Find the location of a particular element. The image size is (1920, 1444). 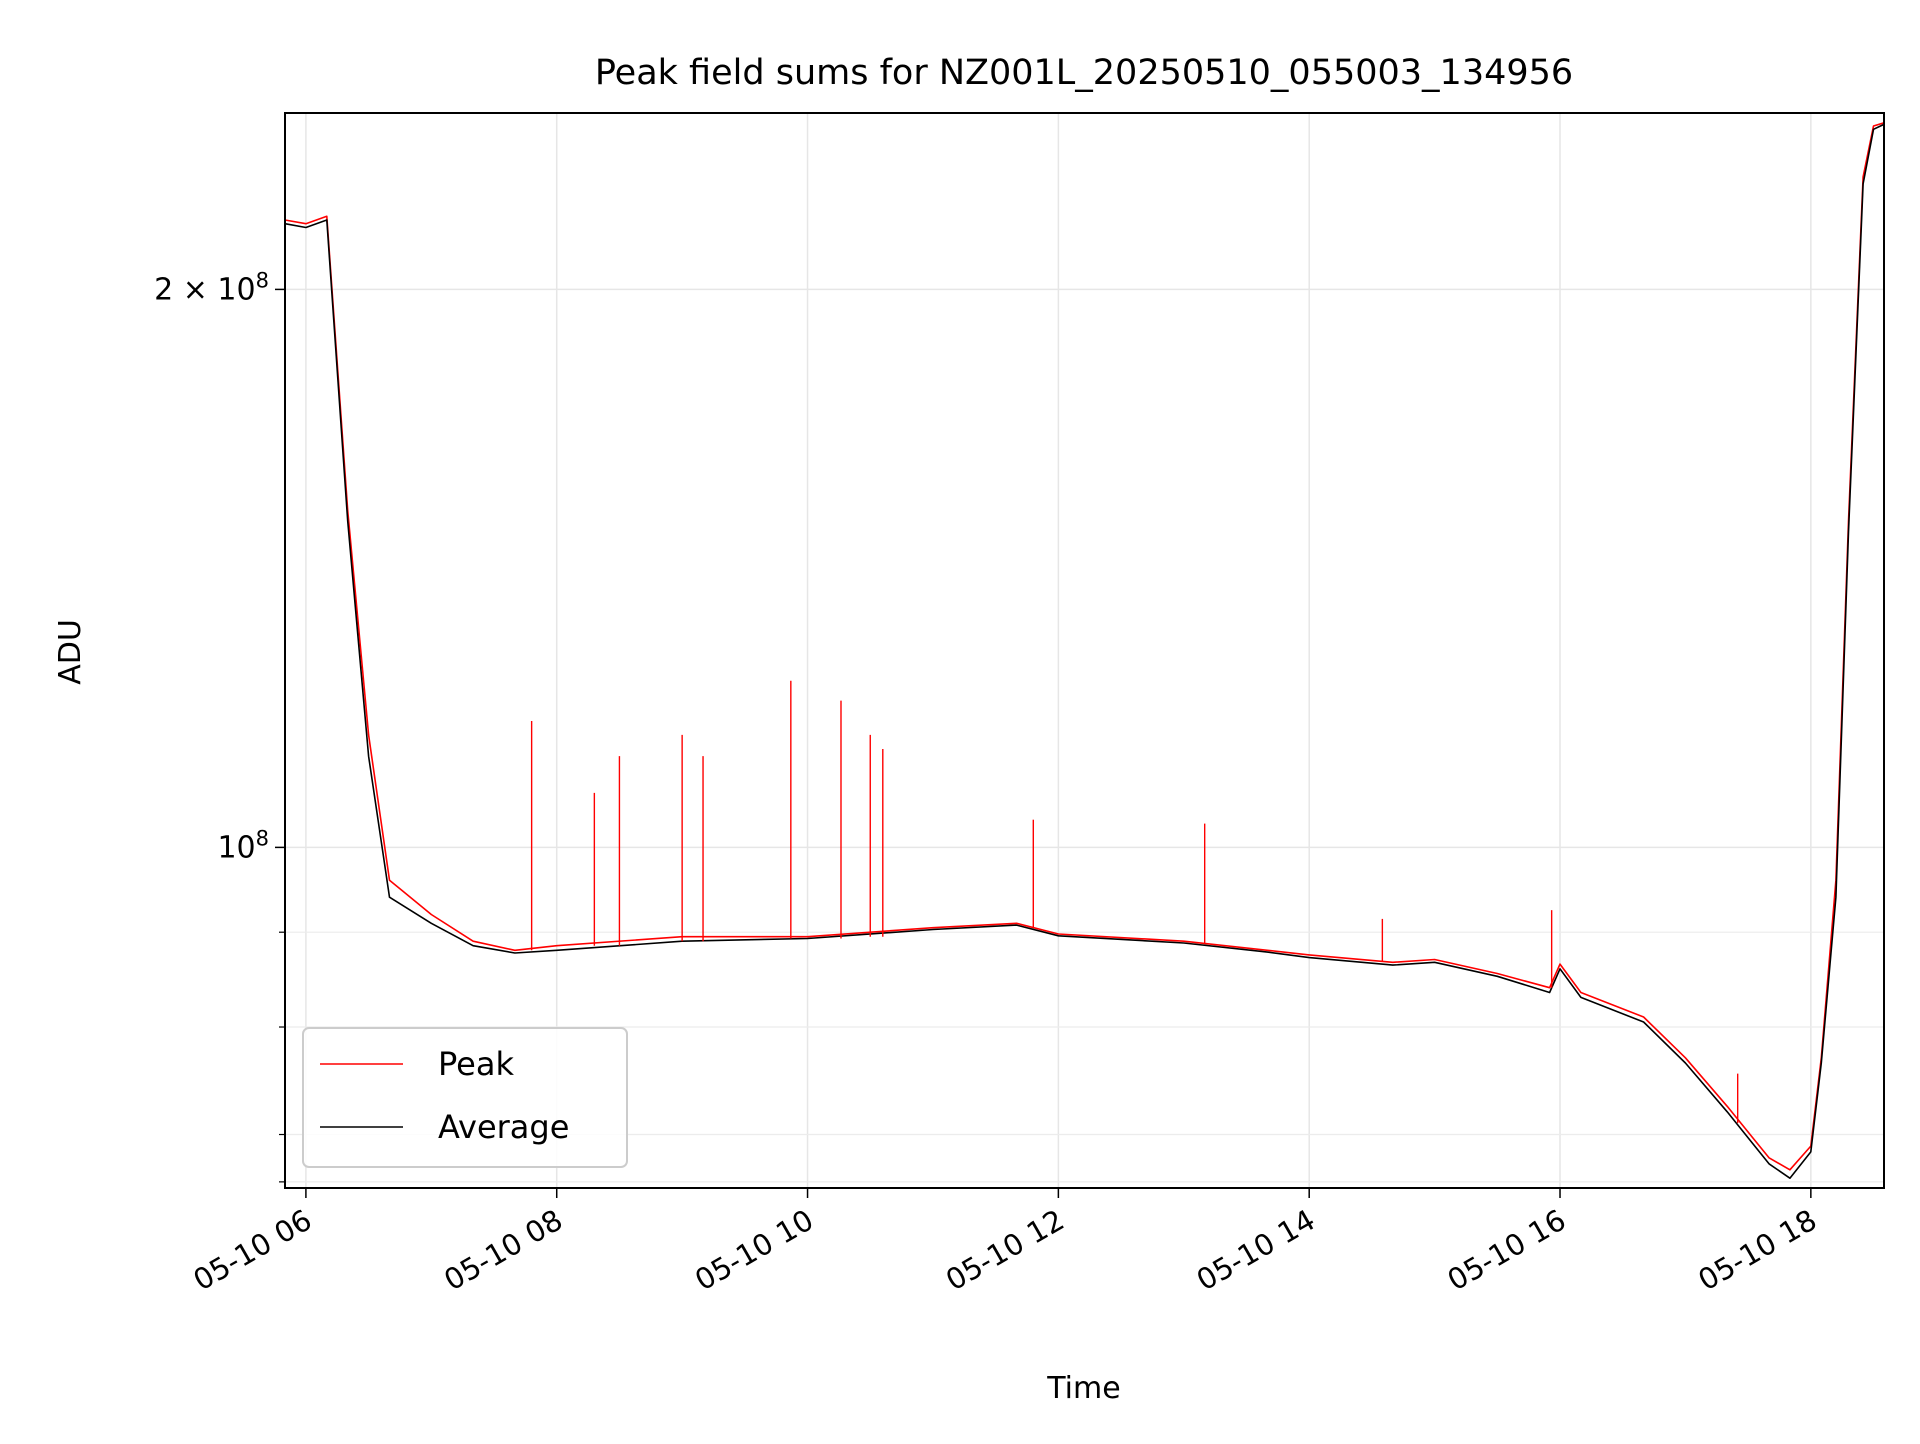

y-tick-label: 2 × 108 is located at coordinates (211, 287).